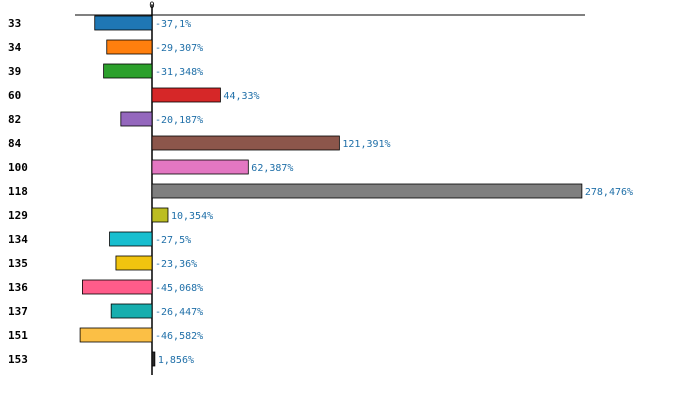  Describe the element at coordinates (151, 6) in the screenshot. I see `zero-tick-label: 0` at that location.